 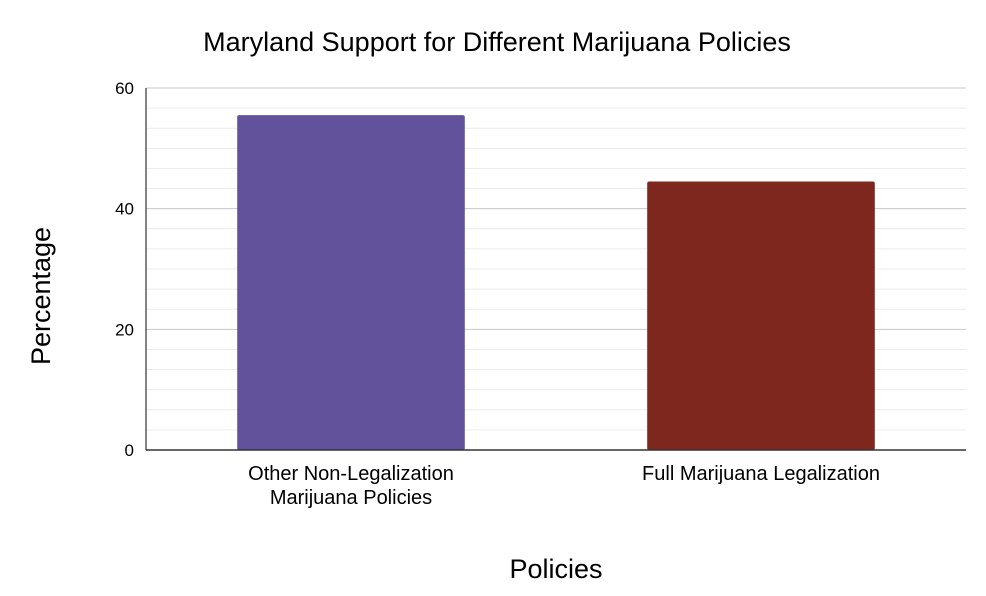 What do you see at coordinates (124, 269) in the screenshot?
I see `y-tick-labels: 0 20 40 60` at bounding box center [124, 269].